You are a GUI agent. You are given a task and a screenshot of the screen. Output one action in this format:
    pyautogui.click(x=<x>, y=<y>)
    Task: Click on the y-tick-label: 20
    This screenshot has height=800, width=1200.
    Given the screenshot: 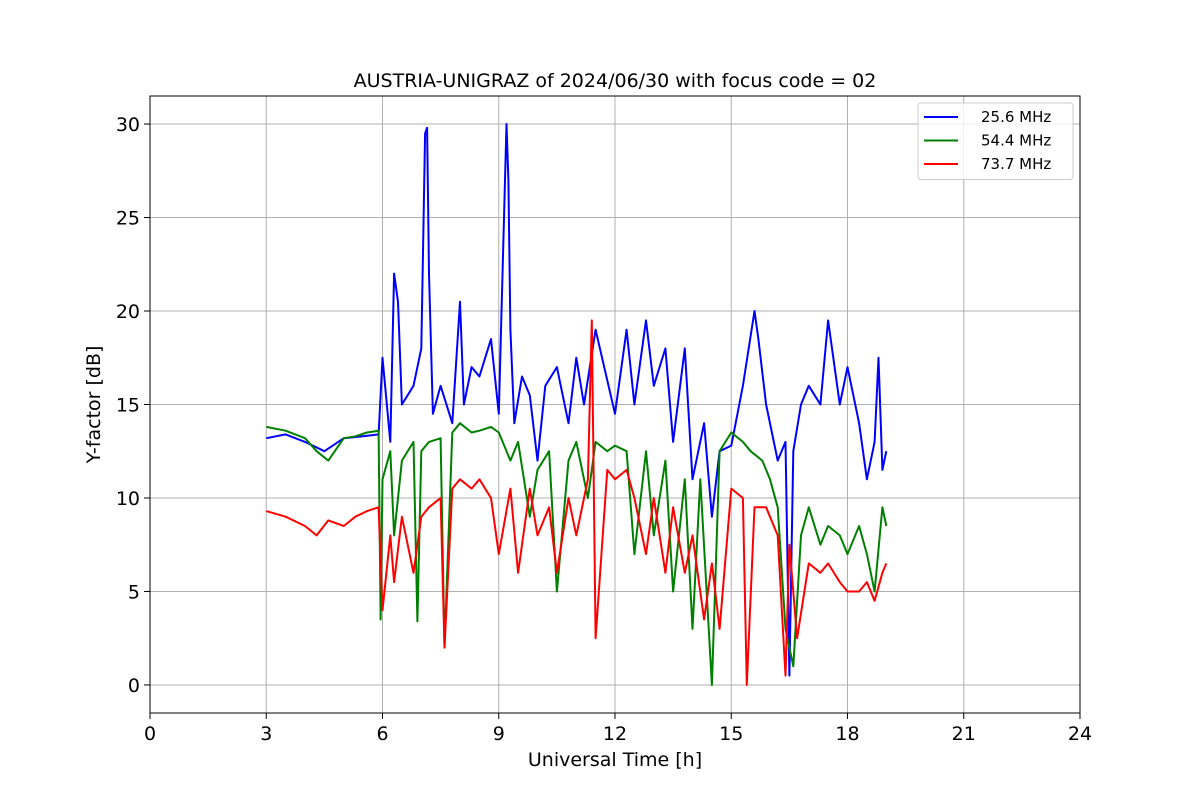 What is the action you would take?
    pyautogui.click(x=128, y=312)
    